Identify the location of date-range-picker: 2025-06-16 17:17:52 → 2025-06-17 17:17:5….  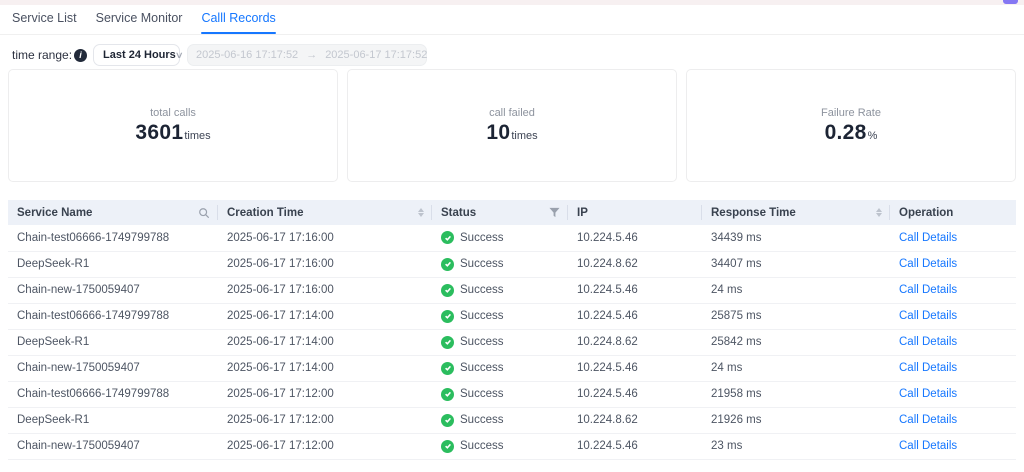
(307, 55).